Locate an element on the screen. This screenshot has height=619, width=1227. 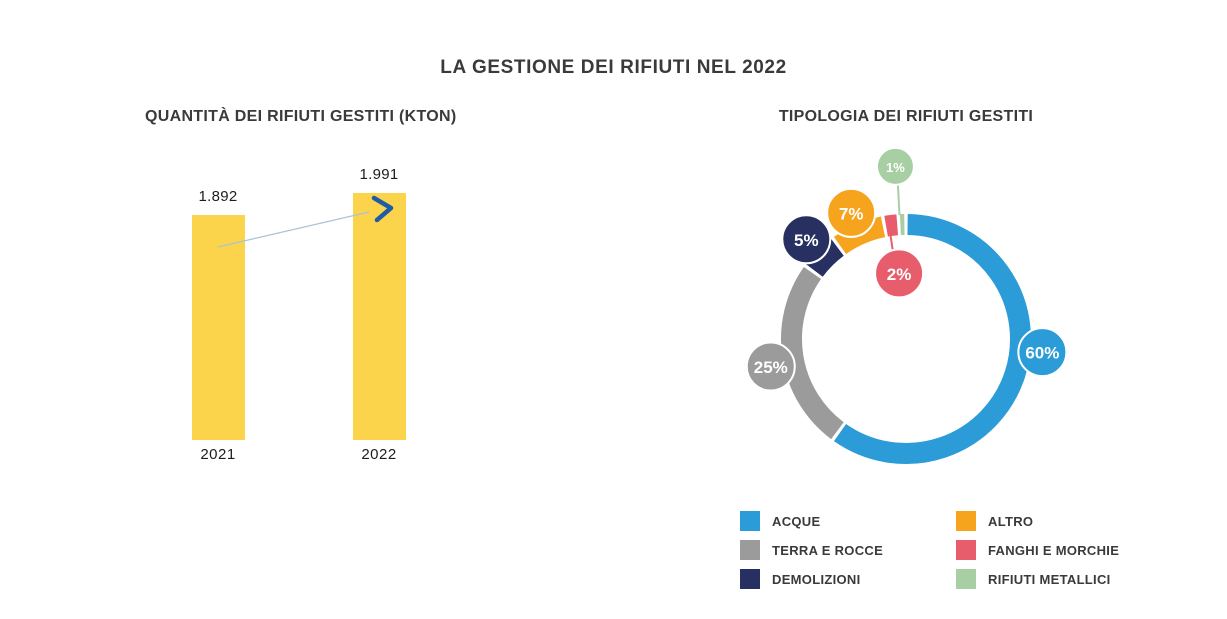
donut-segment-terra-e-rocce is located at coordinates (812, 353).